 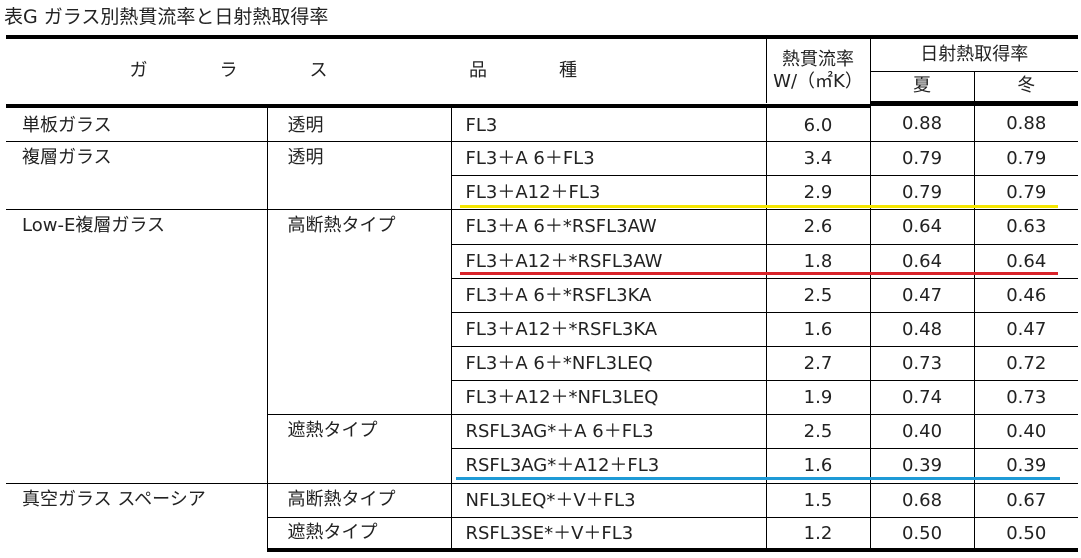 What do you see at coordinates (608, 431) in the screenshot?
I see `cell-product: RSFL3AG*＋A 6＋FL3` at bounding box center [608, 431].